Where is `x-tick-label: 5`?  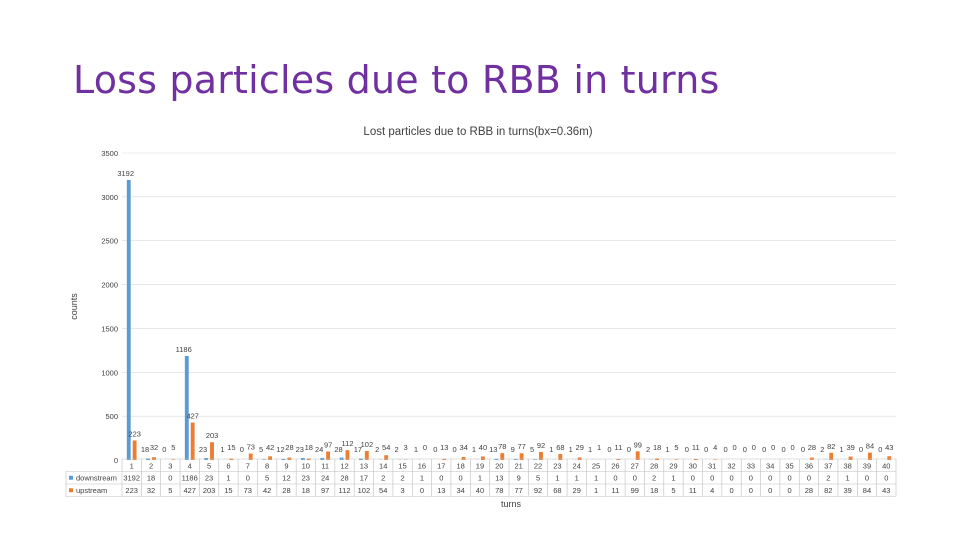
x-tick-label: 5 is located at coordinates (209, 466).